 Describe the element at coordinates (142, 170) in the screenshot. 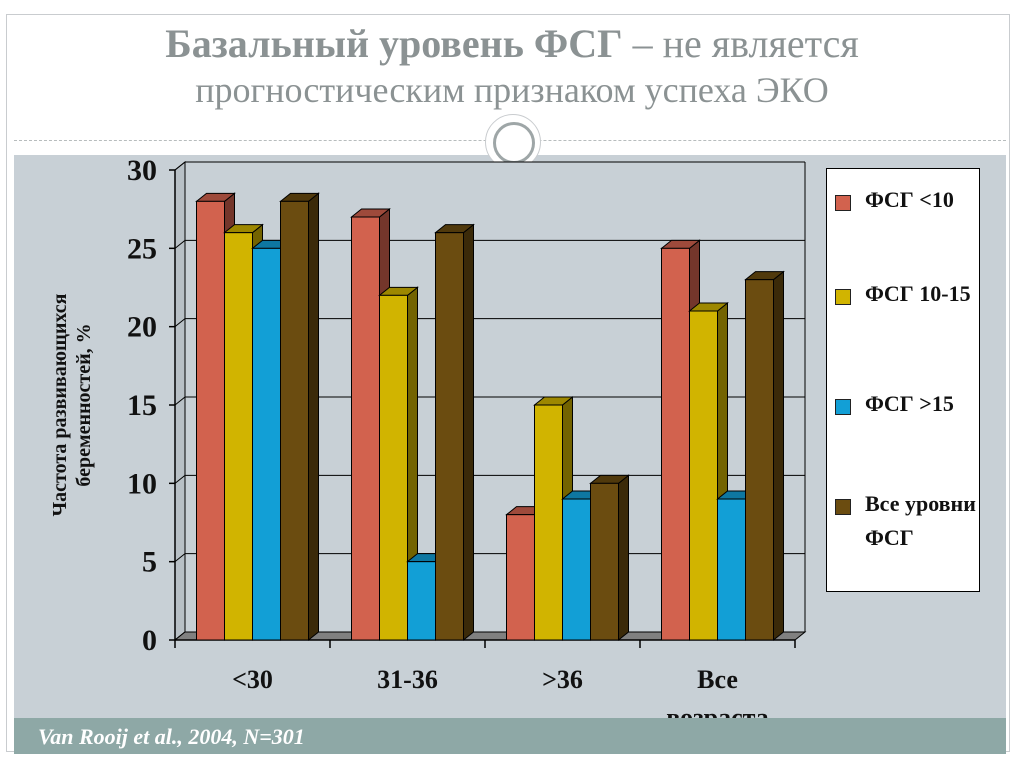

I see `y-tick-label: 30` at that location.